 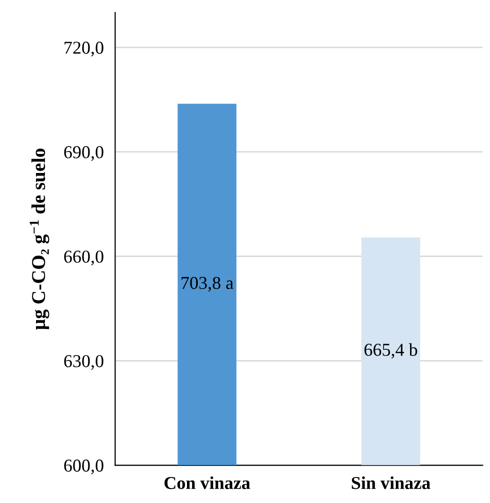 I want to click on data-label: 703,8 a, so click(x=208, y=284).